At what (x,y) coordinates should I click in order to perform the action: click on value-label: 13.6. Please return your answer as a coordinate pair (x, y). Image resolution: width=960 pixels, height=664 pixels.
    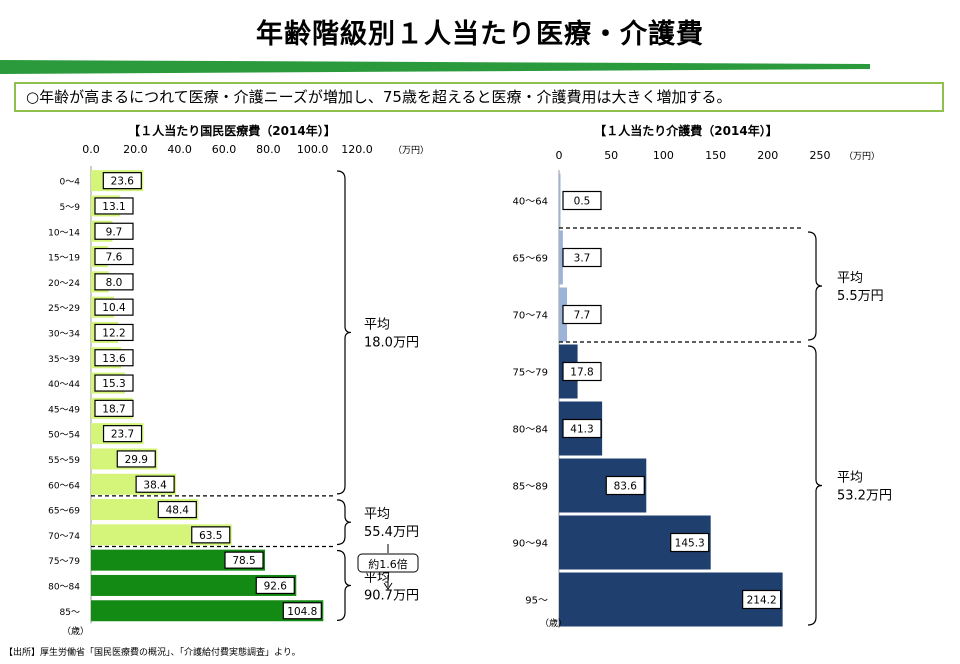
    Looking at the image, I should click on (114, 359).